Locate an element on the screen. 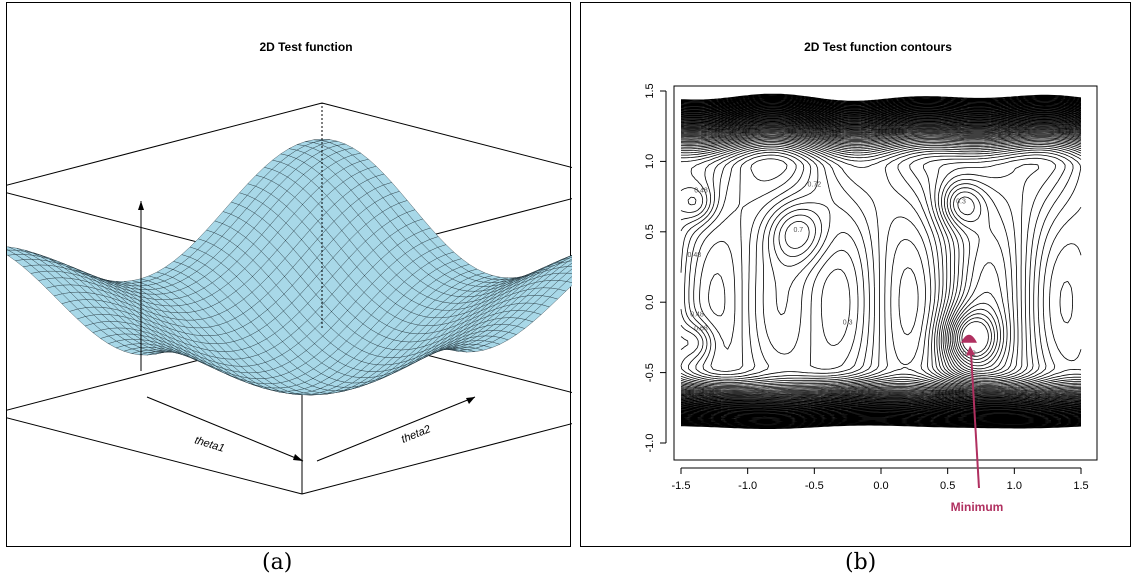 This screenshot has height=582, width=1134. minimum-arrow-head is located at coordinates (970, 350).